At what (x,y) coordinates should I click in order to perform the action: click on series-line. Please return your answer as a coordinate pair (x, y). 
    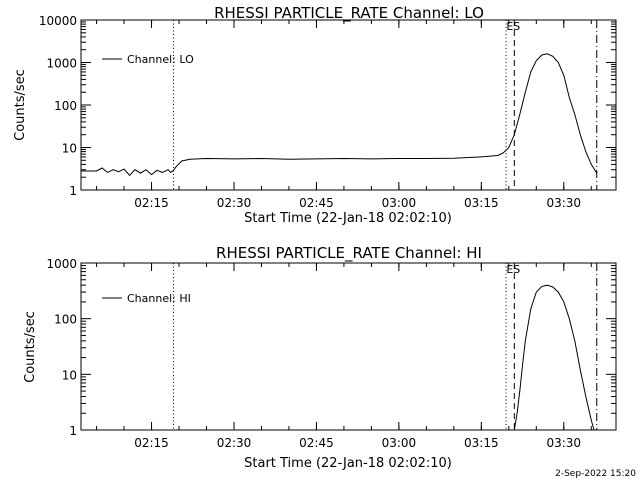
    Looking at the image, I should click on (554, 357).